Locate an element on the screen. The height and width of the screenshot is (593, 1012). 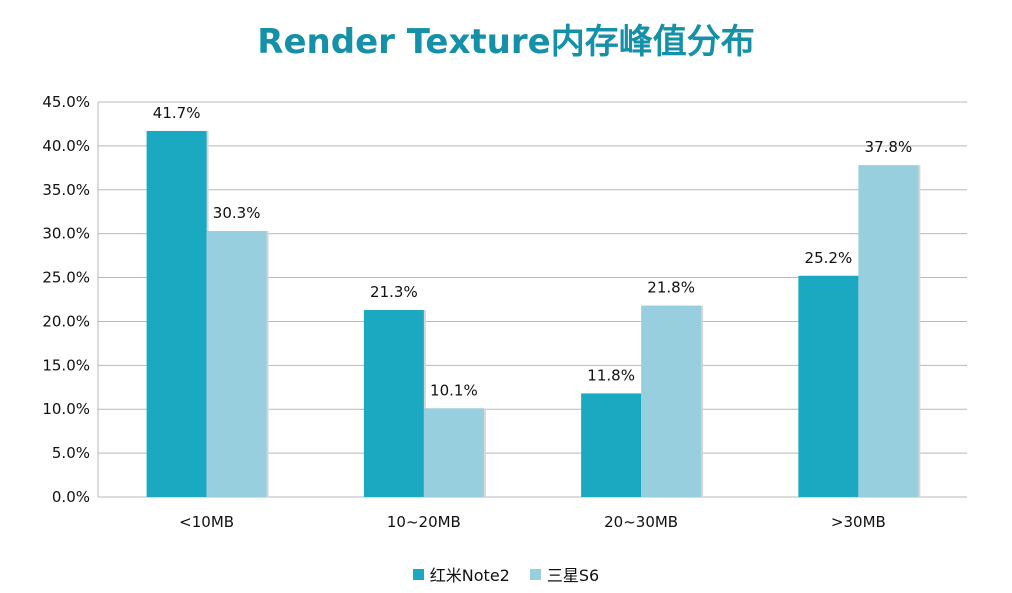
y-tick-label: 5.0% is located at coordinates (71, 453).